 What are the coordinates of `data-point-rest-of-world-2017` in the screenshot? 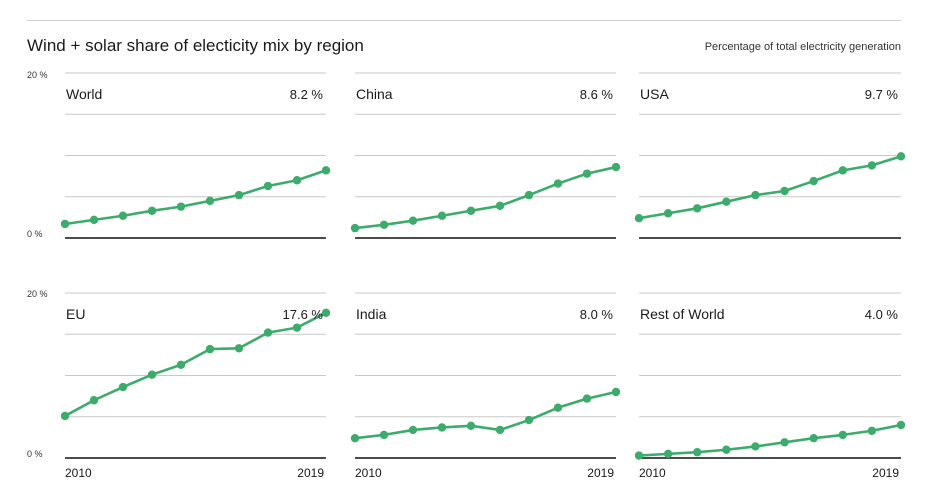 It's located at (842, 435).